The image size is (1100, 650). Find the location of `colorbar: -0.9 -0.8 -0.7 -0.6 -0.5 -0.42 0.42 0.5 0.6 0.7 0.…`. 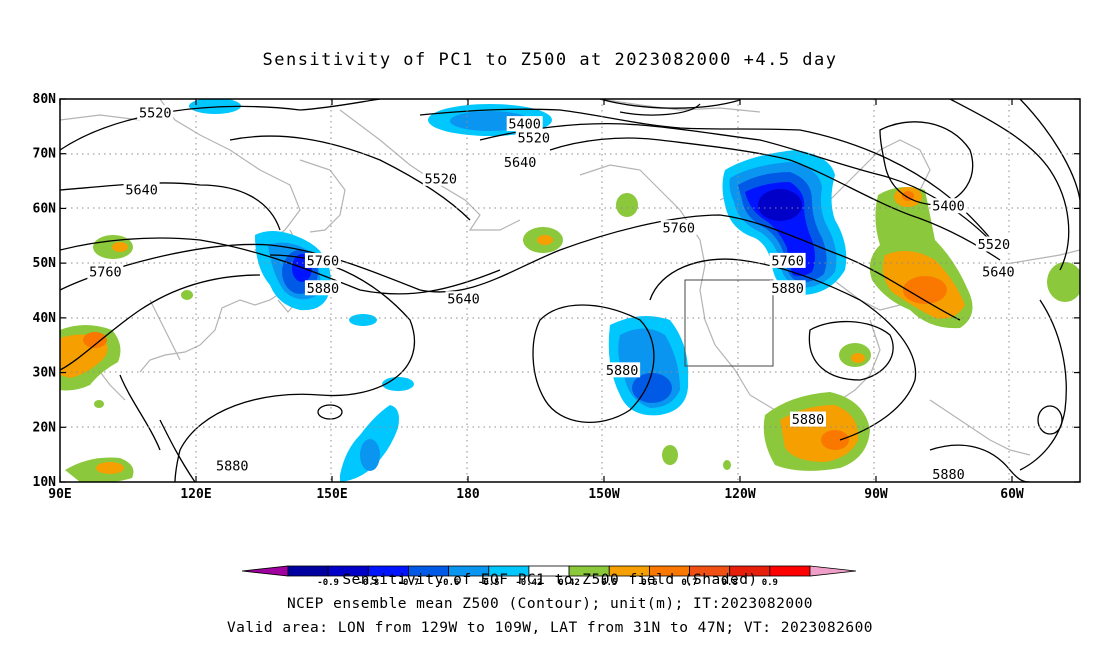

colorbar: -0.9 -0.8 -0.7 -0.6 -0.5 -0.42 0.42 0.5 0.6 0.7 0.… is located at coordinates (549, 576).